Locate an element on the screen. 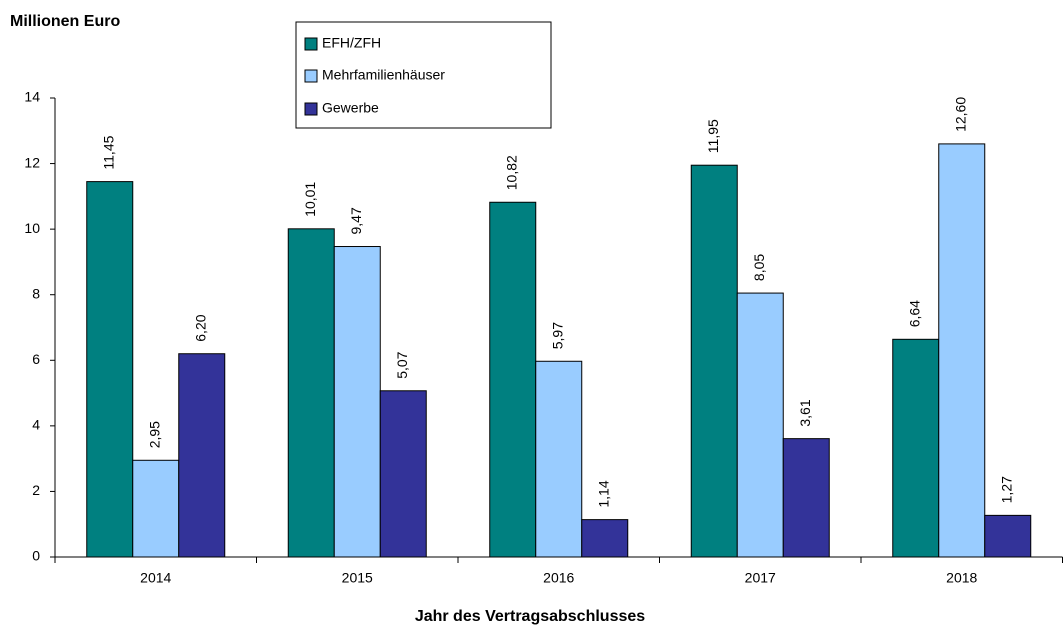 The height and width of the screenshot is (629, 1063). y-tick-label: 6 is located at coordinates (36, 359).